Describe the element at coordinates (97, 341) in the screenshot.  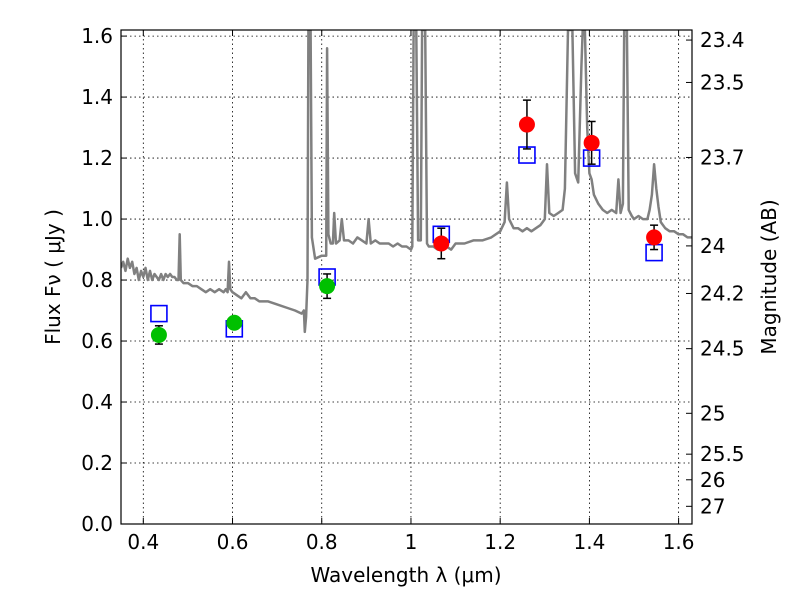
I see `y-tick-label: 0.6` at that location.